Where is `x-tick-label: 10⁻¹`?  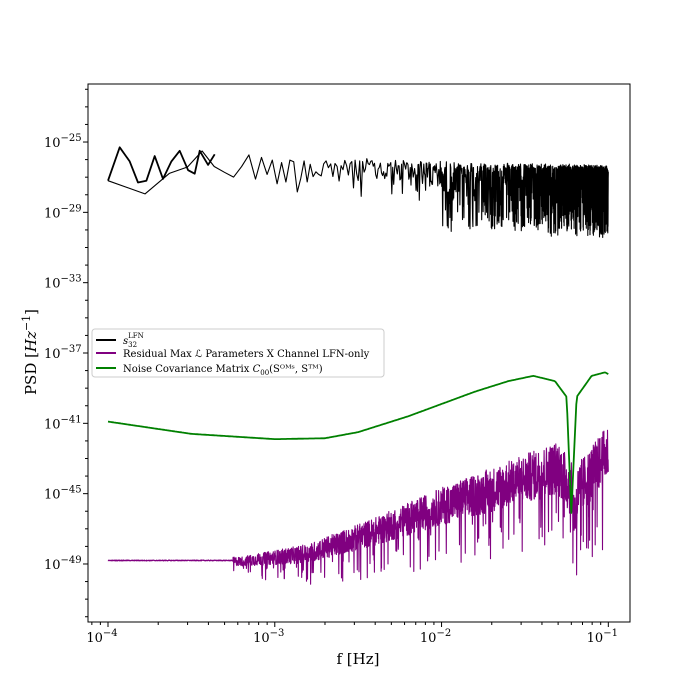 x-tick-label: 10⁻¹ is located at coordinates (602, 637).